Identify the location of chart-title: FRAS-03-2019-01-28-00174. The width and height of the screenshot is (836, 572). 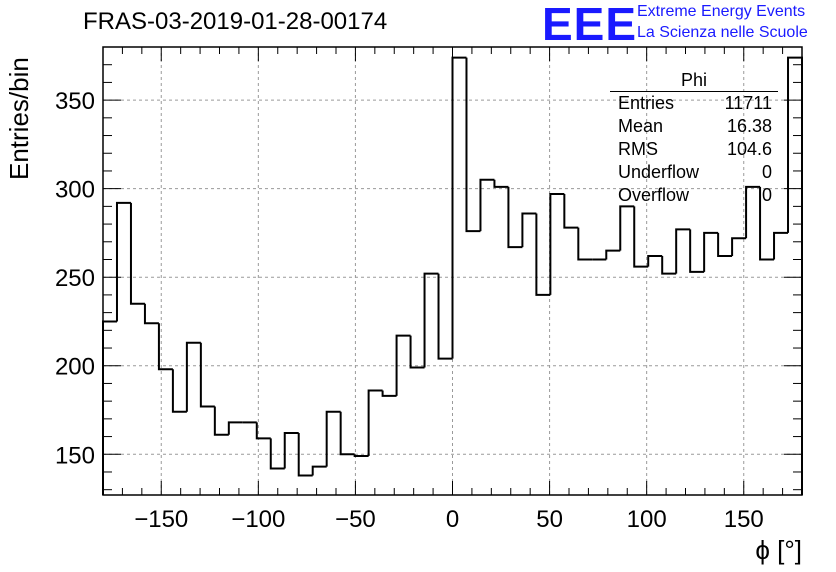
(235, 21).